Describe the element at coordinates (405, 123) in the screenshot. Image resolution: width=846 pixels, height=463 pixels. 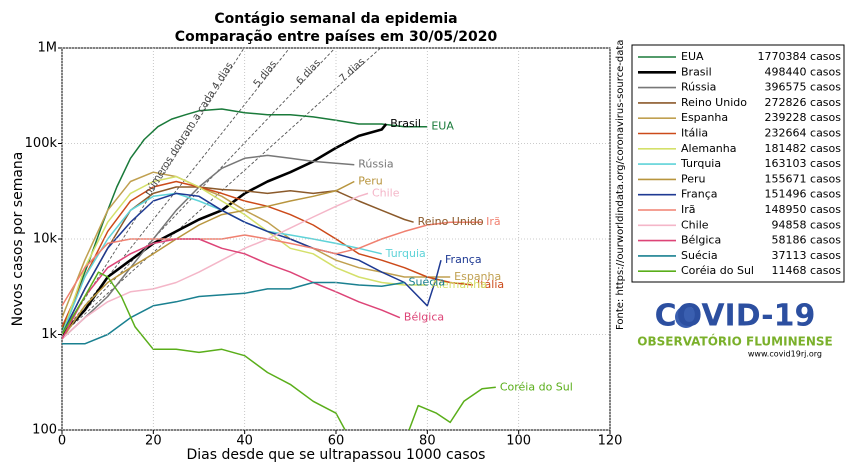
I see `line-end-label: Brasil` at that location.